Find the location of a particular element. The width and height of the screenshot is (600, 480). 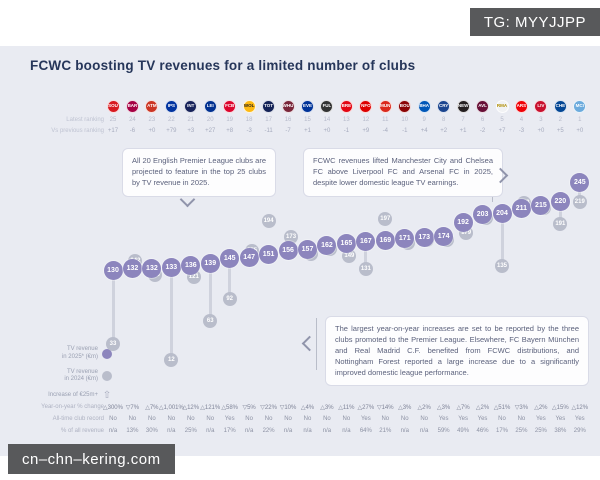

club-abbr: WHU is located at coordinates (288, 106).